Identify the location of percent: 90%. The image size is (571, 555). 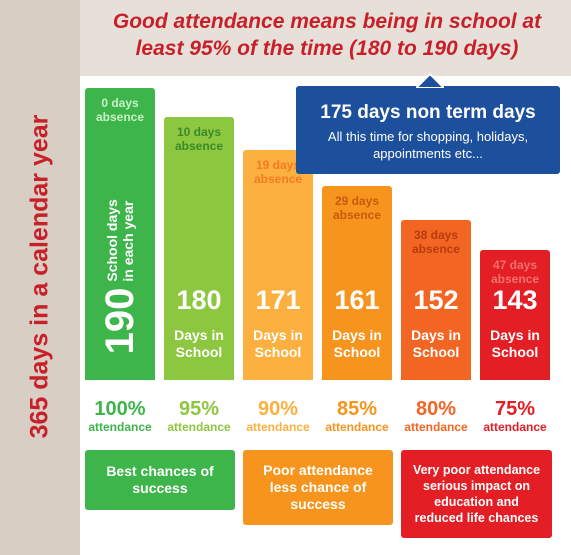
(278, 409).